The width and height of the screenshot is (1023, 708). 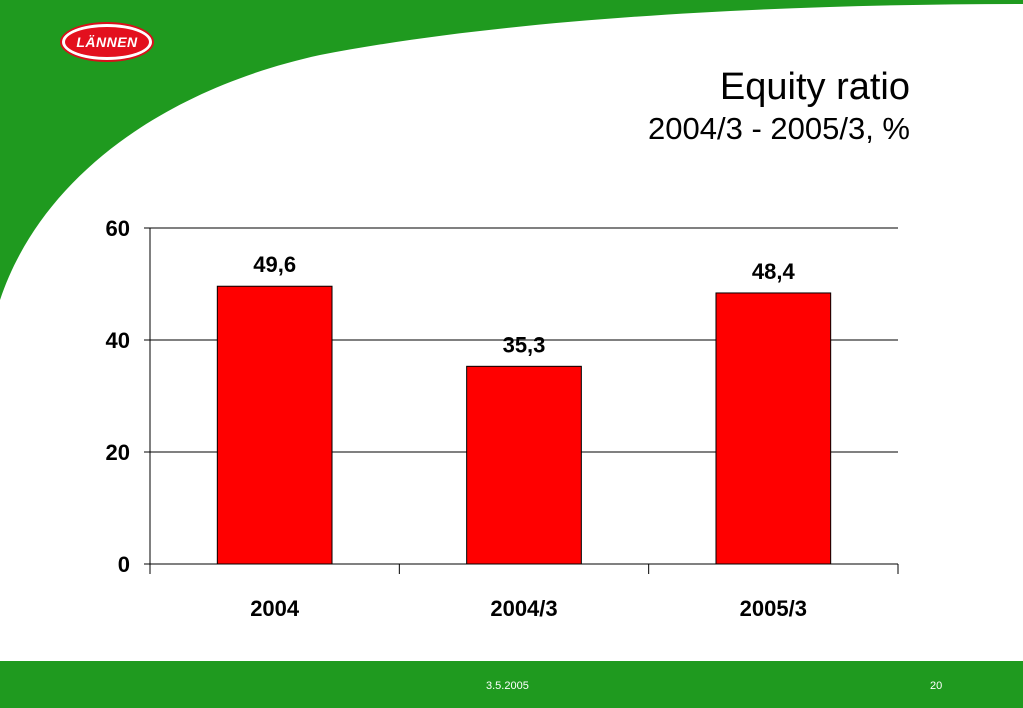 I want to click on y-tick-label: 60, so click(x=118, y=228).